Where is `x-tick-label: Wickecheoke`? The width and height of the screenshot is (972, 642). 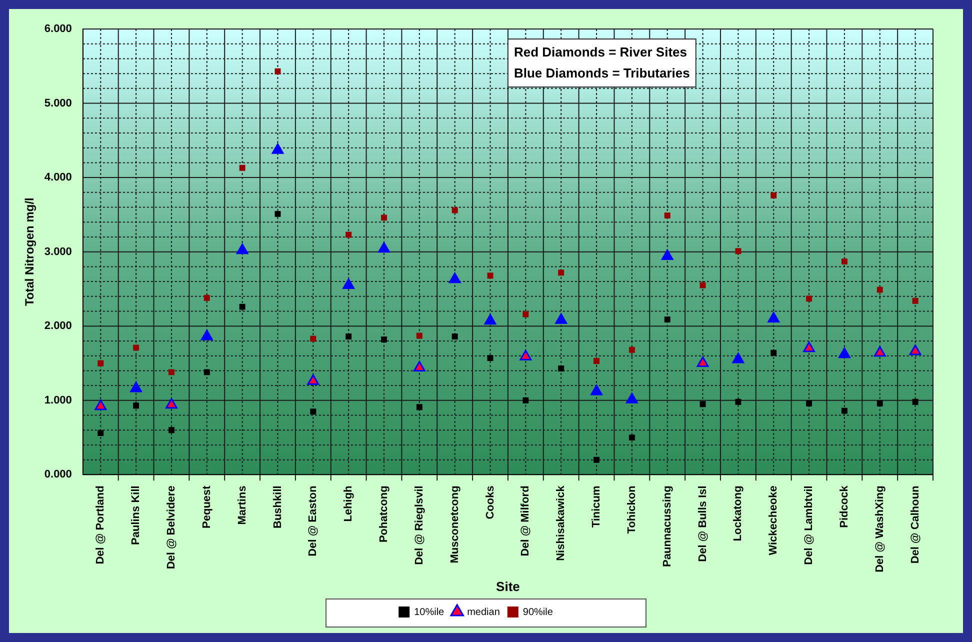 x-tick-label: Wickecheoke is located at coordinates (774, 521).